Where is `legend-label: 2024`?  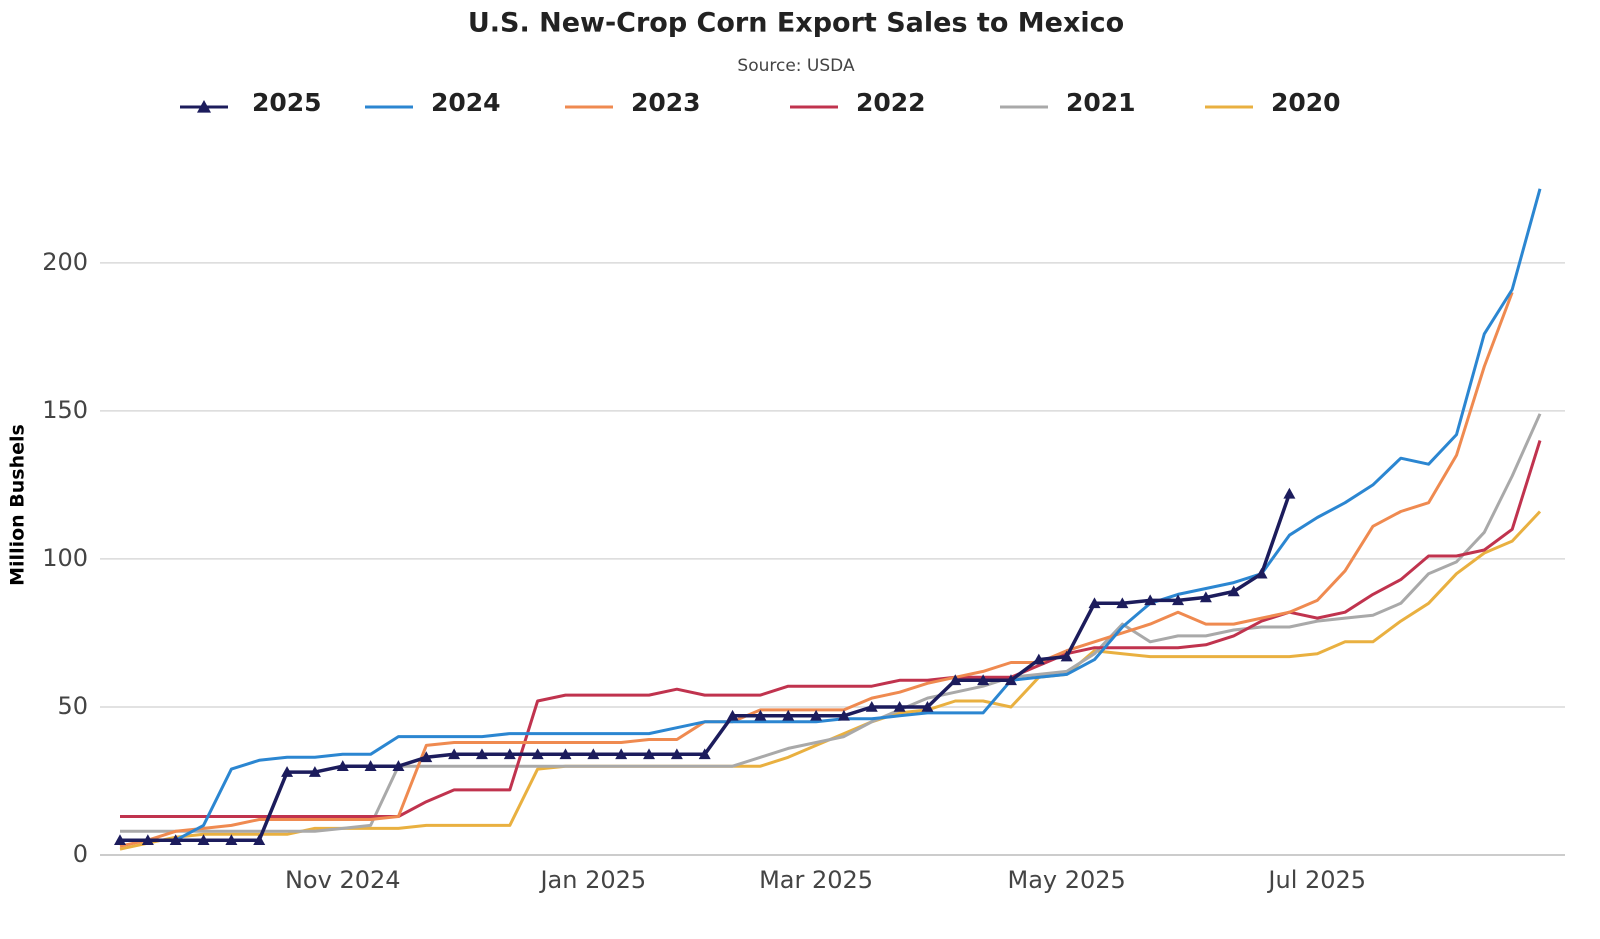
legend-label: 2024 is located at coordinates (466, 102).